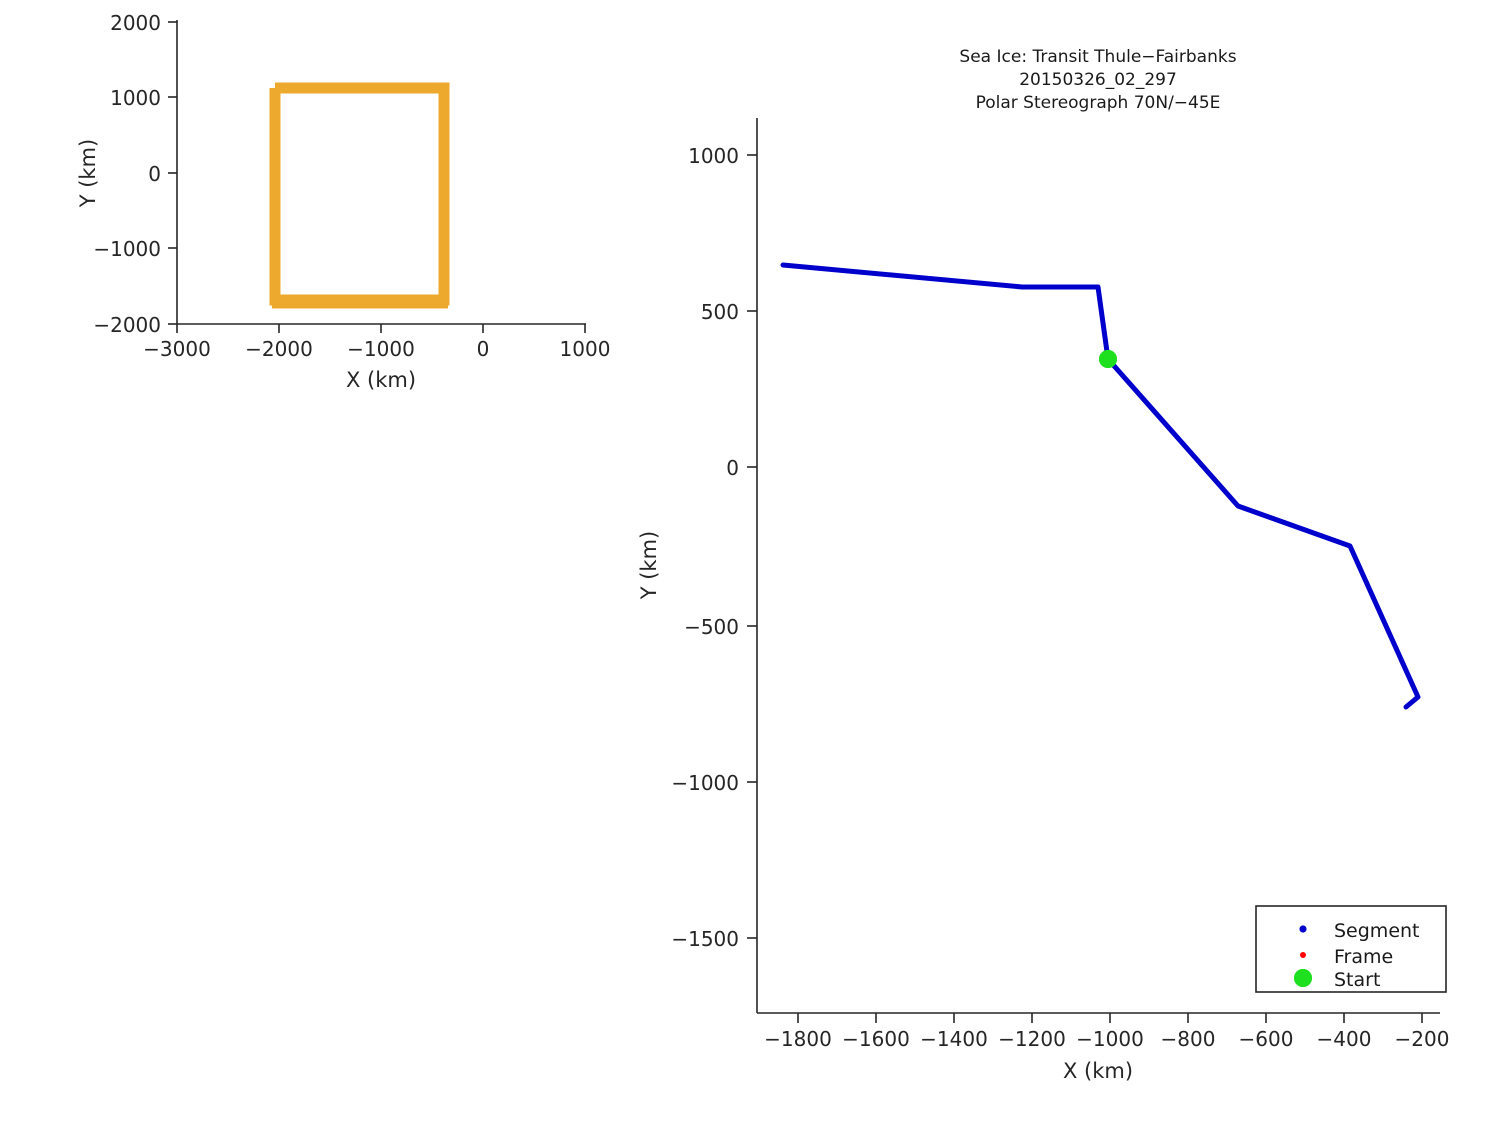  What do you see at coordinates (381, 380) in the screenshot?
I see `overview-x-axis-label: X (km)` at bounding box center [381, 380].